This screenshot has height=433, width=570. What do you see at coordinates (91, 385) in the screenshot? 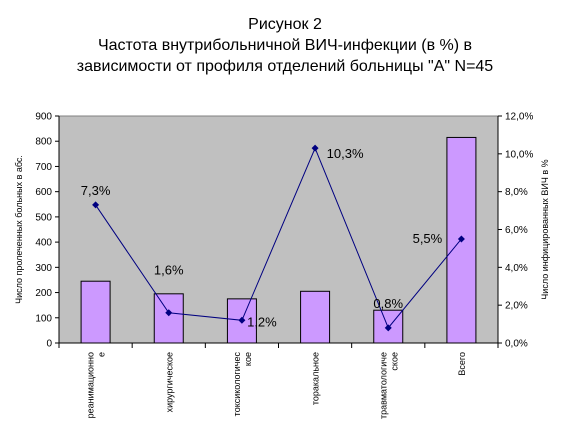
I see `category-label: реанимационно` at bounding box center [91, 385].